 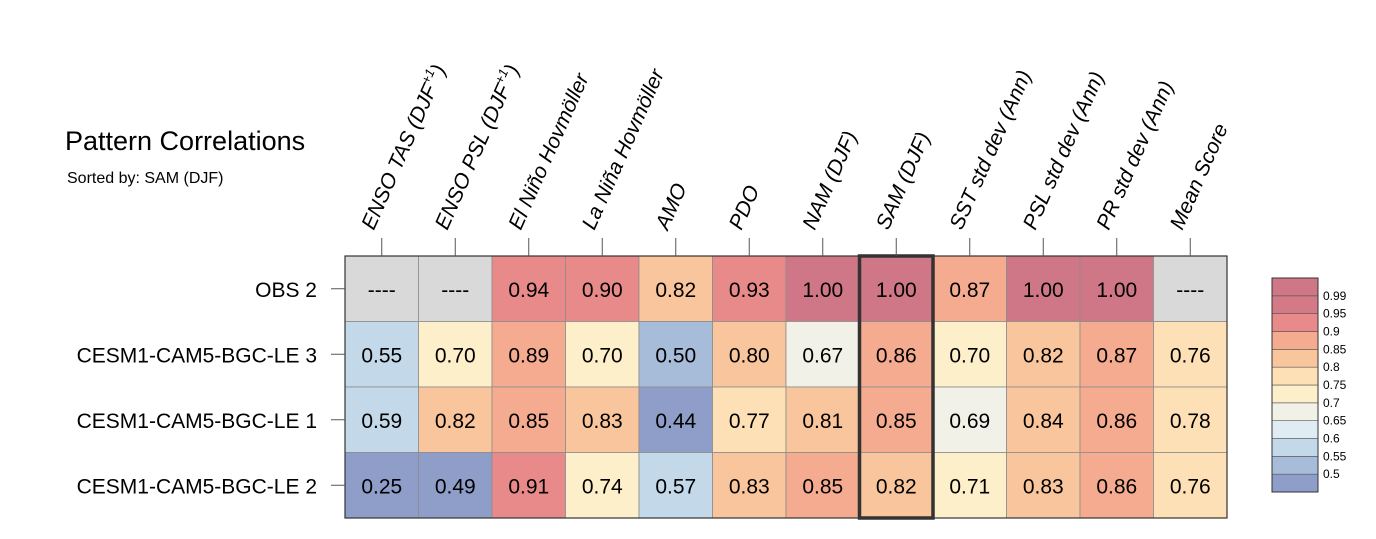 I want to click on colorbar-tick-label: 0.8, so click(x=1331, y=367).